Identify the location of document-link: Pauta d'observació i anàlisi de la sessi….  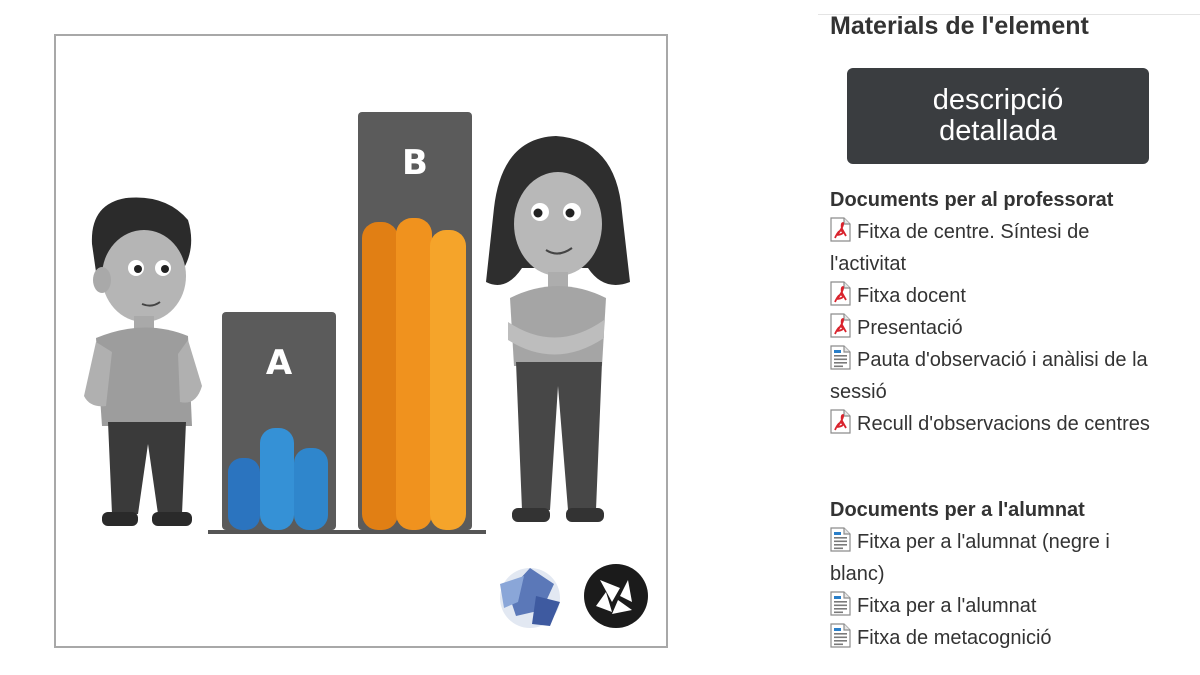
(998, 376).